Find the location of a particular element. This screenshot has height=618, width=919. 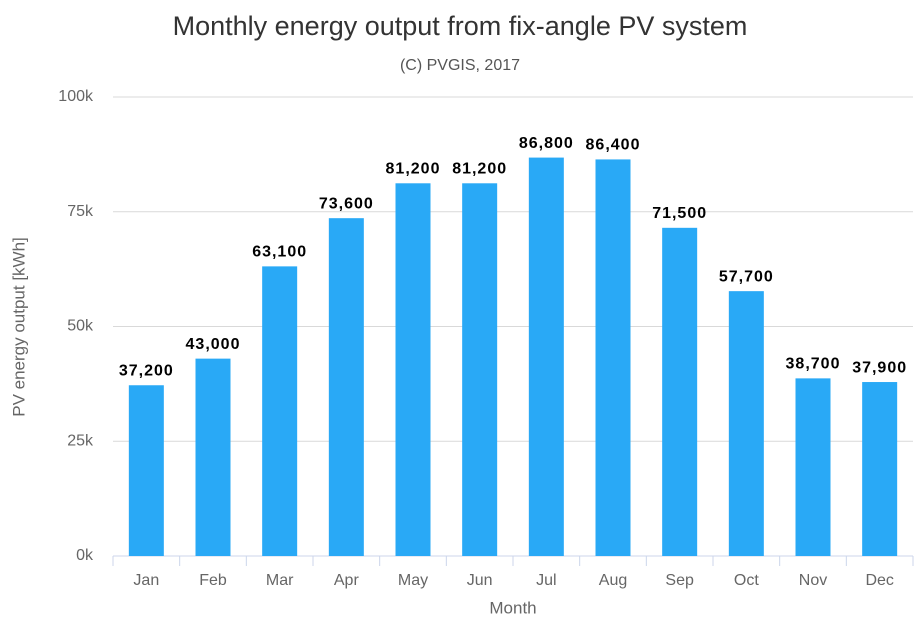

x-axis-label: Month is located at coordinates (512, 607).